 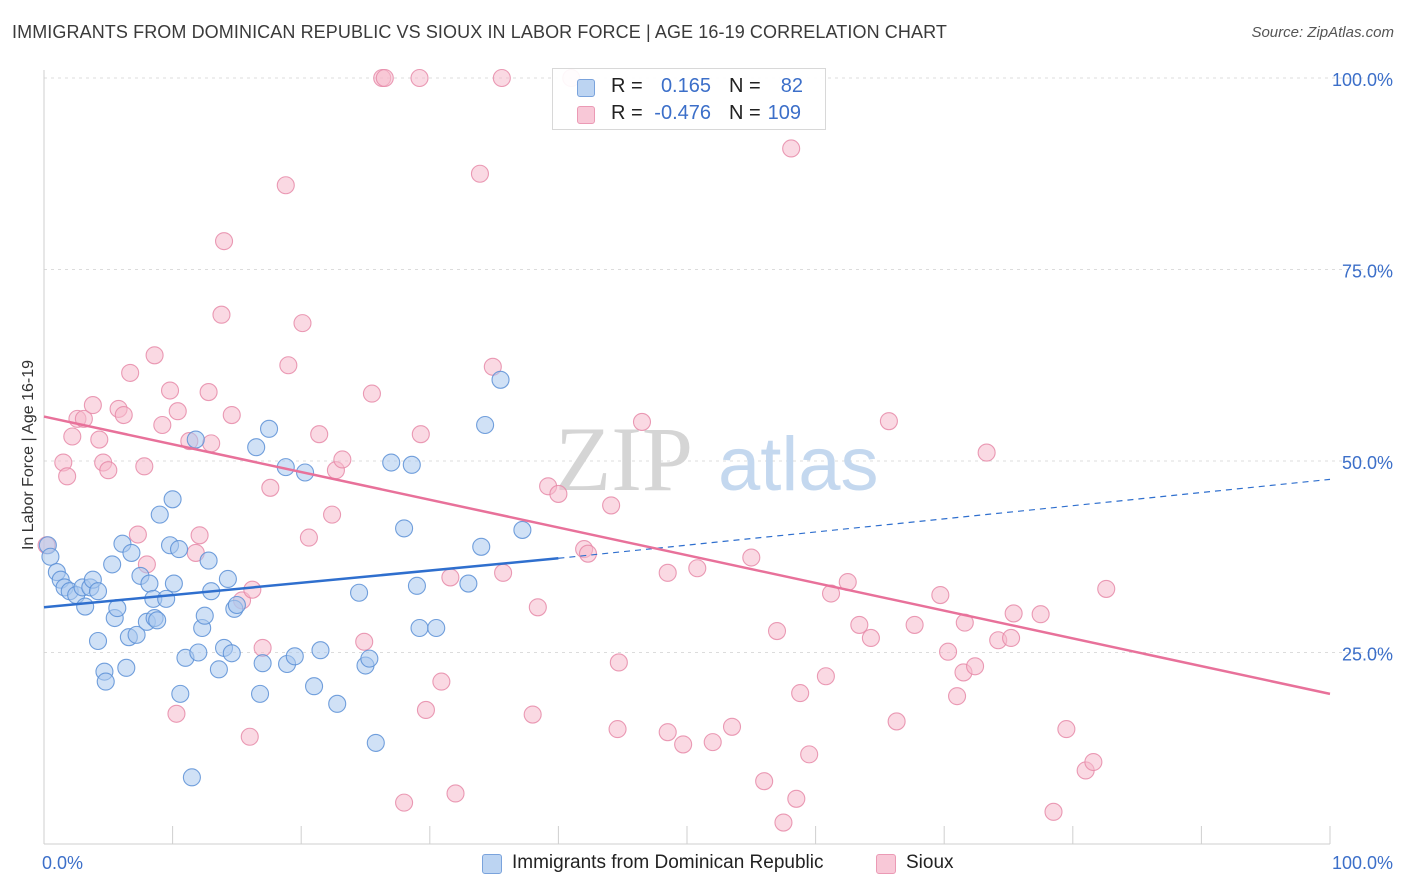 I want to click on legend-label-dominican: Immigrants from Dominican Republic, so click(x=668, y=862).